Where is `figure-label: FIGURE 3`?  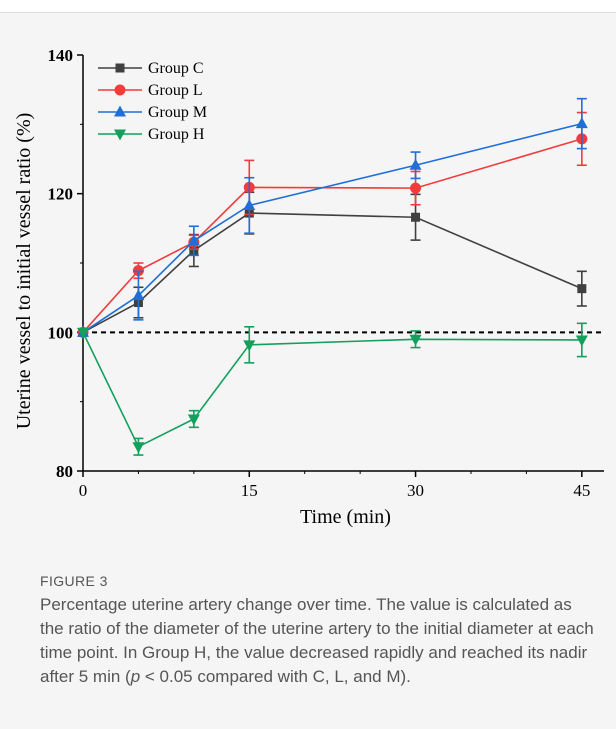 figure-label: FIGURE 3 is located at coordinates (74, 581).